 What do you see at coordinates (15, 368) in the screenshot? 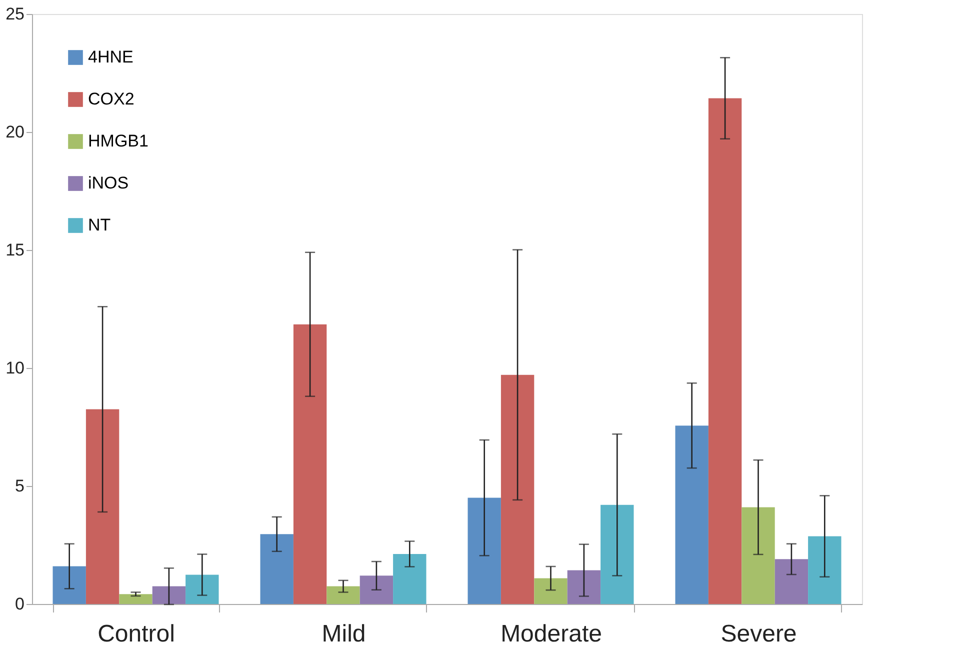
I see `y-tick-label: 10` at bounding box center [15, 368].